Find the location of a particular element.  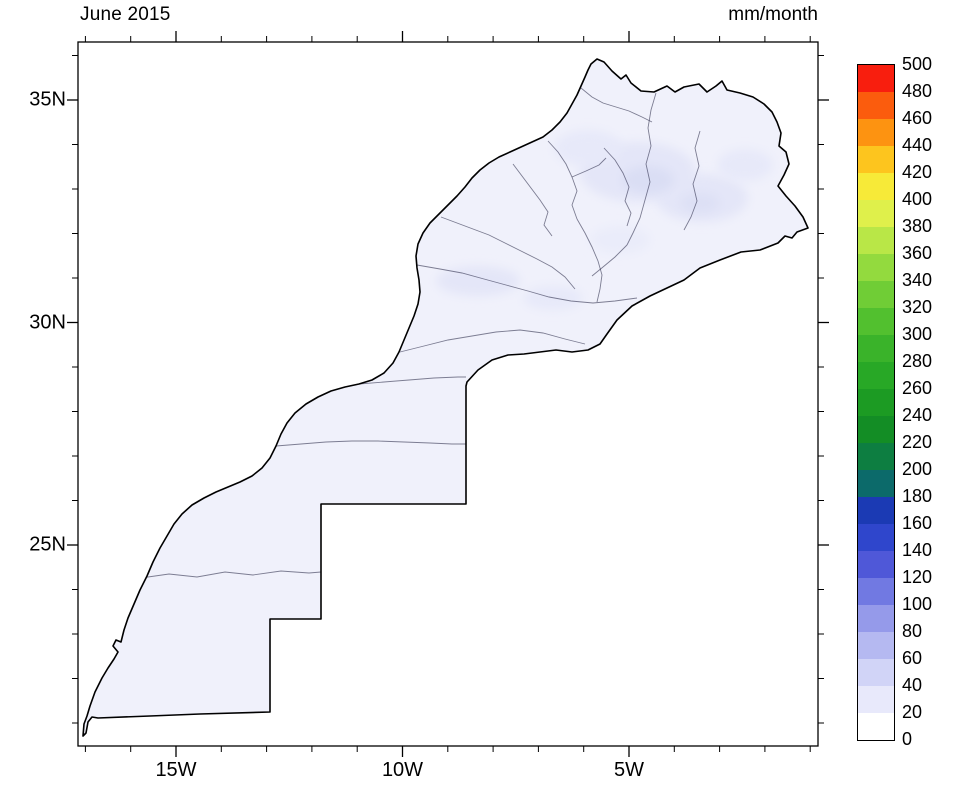

colorbar-tick-label: 120 is located at coordinates (917, 577).